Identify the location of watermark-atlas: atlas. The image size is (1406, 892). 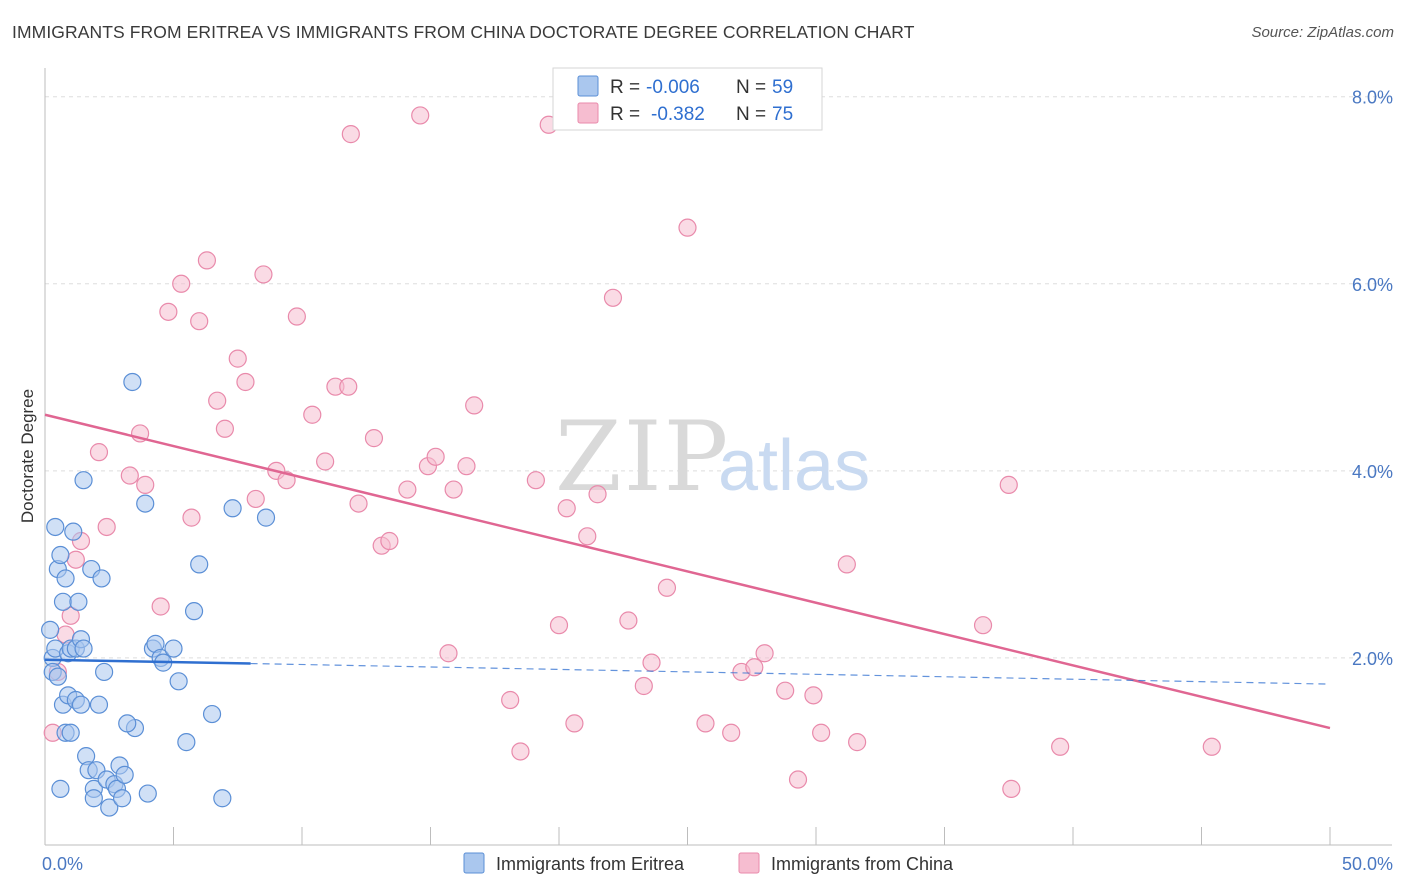
(794, 466).